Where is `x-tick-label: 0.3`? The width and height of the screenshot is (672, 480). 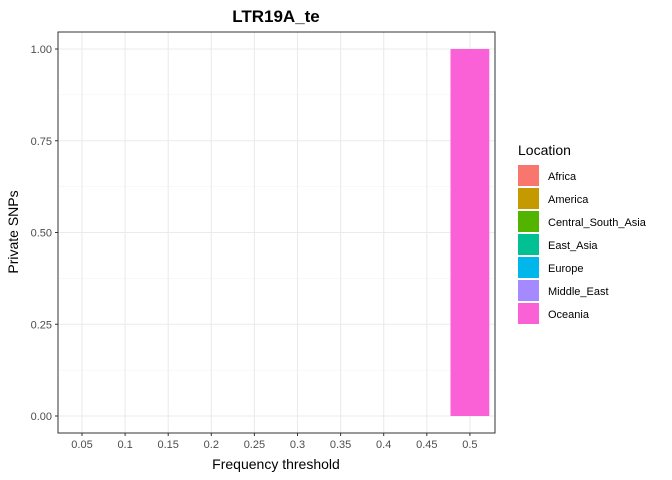
x-tick-label: 0.3 is located at coordinates (297, 445).